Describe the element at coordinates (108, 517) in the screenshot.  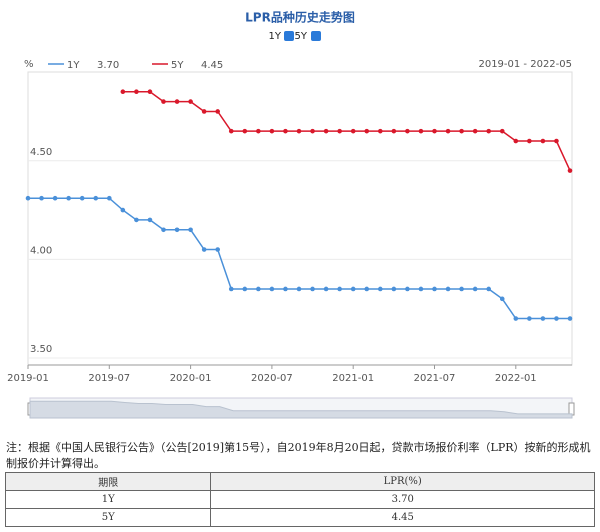
I see `table-cell: 5Y` at that location.